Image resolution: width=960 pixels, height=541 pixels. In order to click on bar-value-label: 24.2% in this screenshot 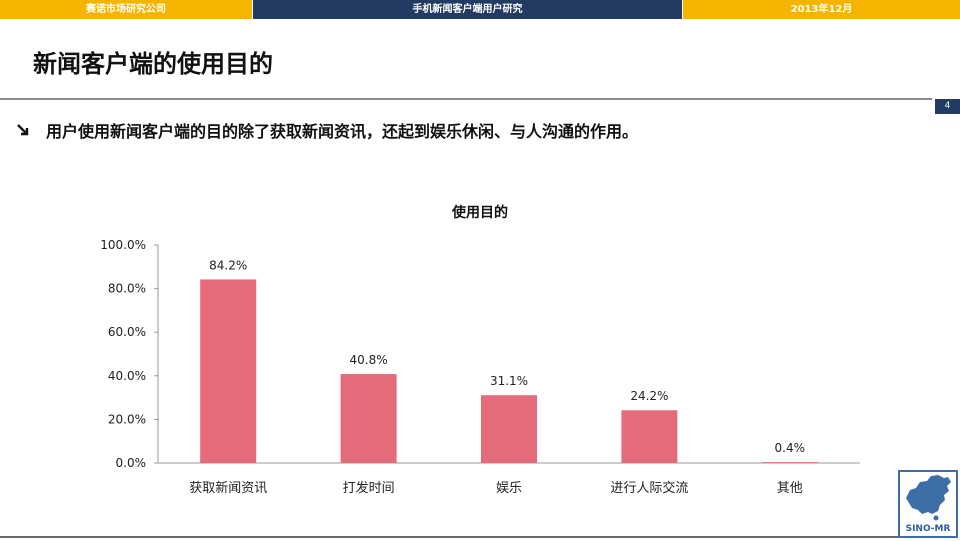, I will do `click(649, 396)`.